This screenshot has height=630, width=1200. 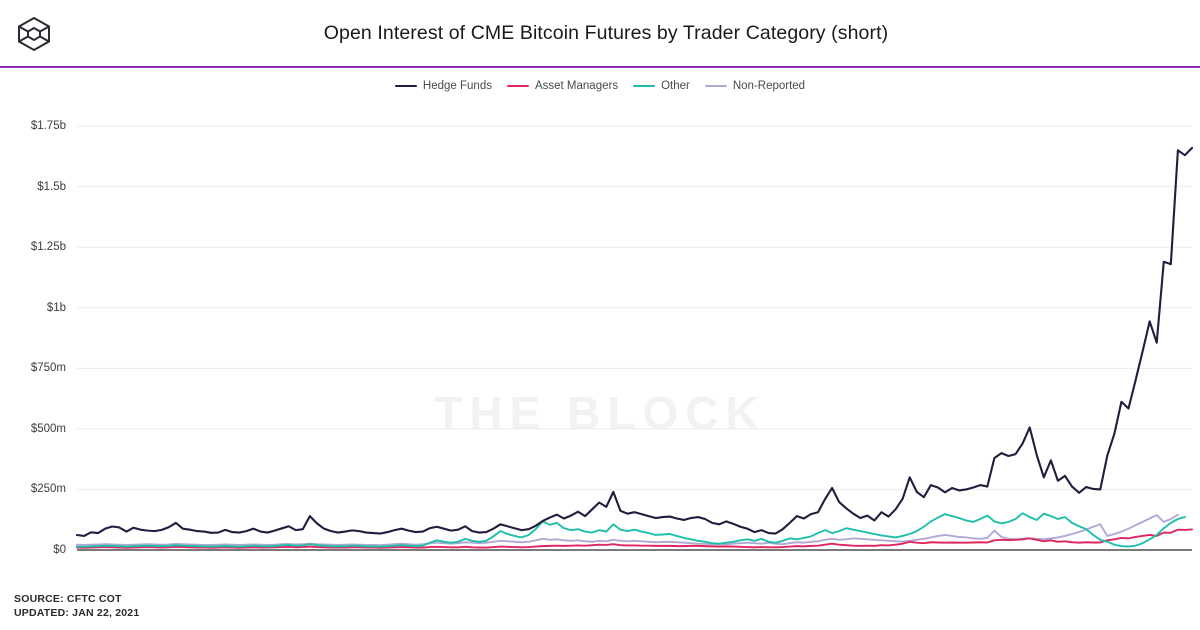 I want to click on updated-text: UPDATED: JAN 22, 2021, so click(x=77, y=612).